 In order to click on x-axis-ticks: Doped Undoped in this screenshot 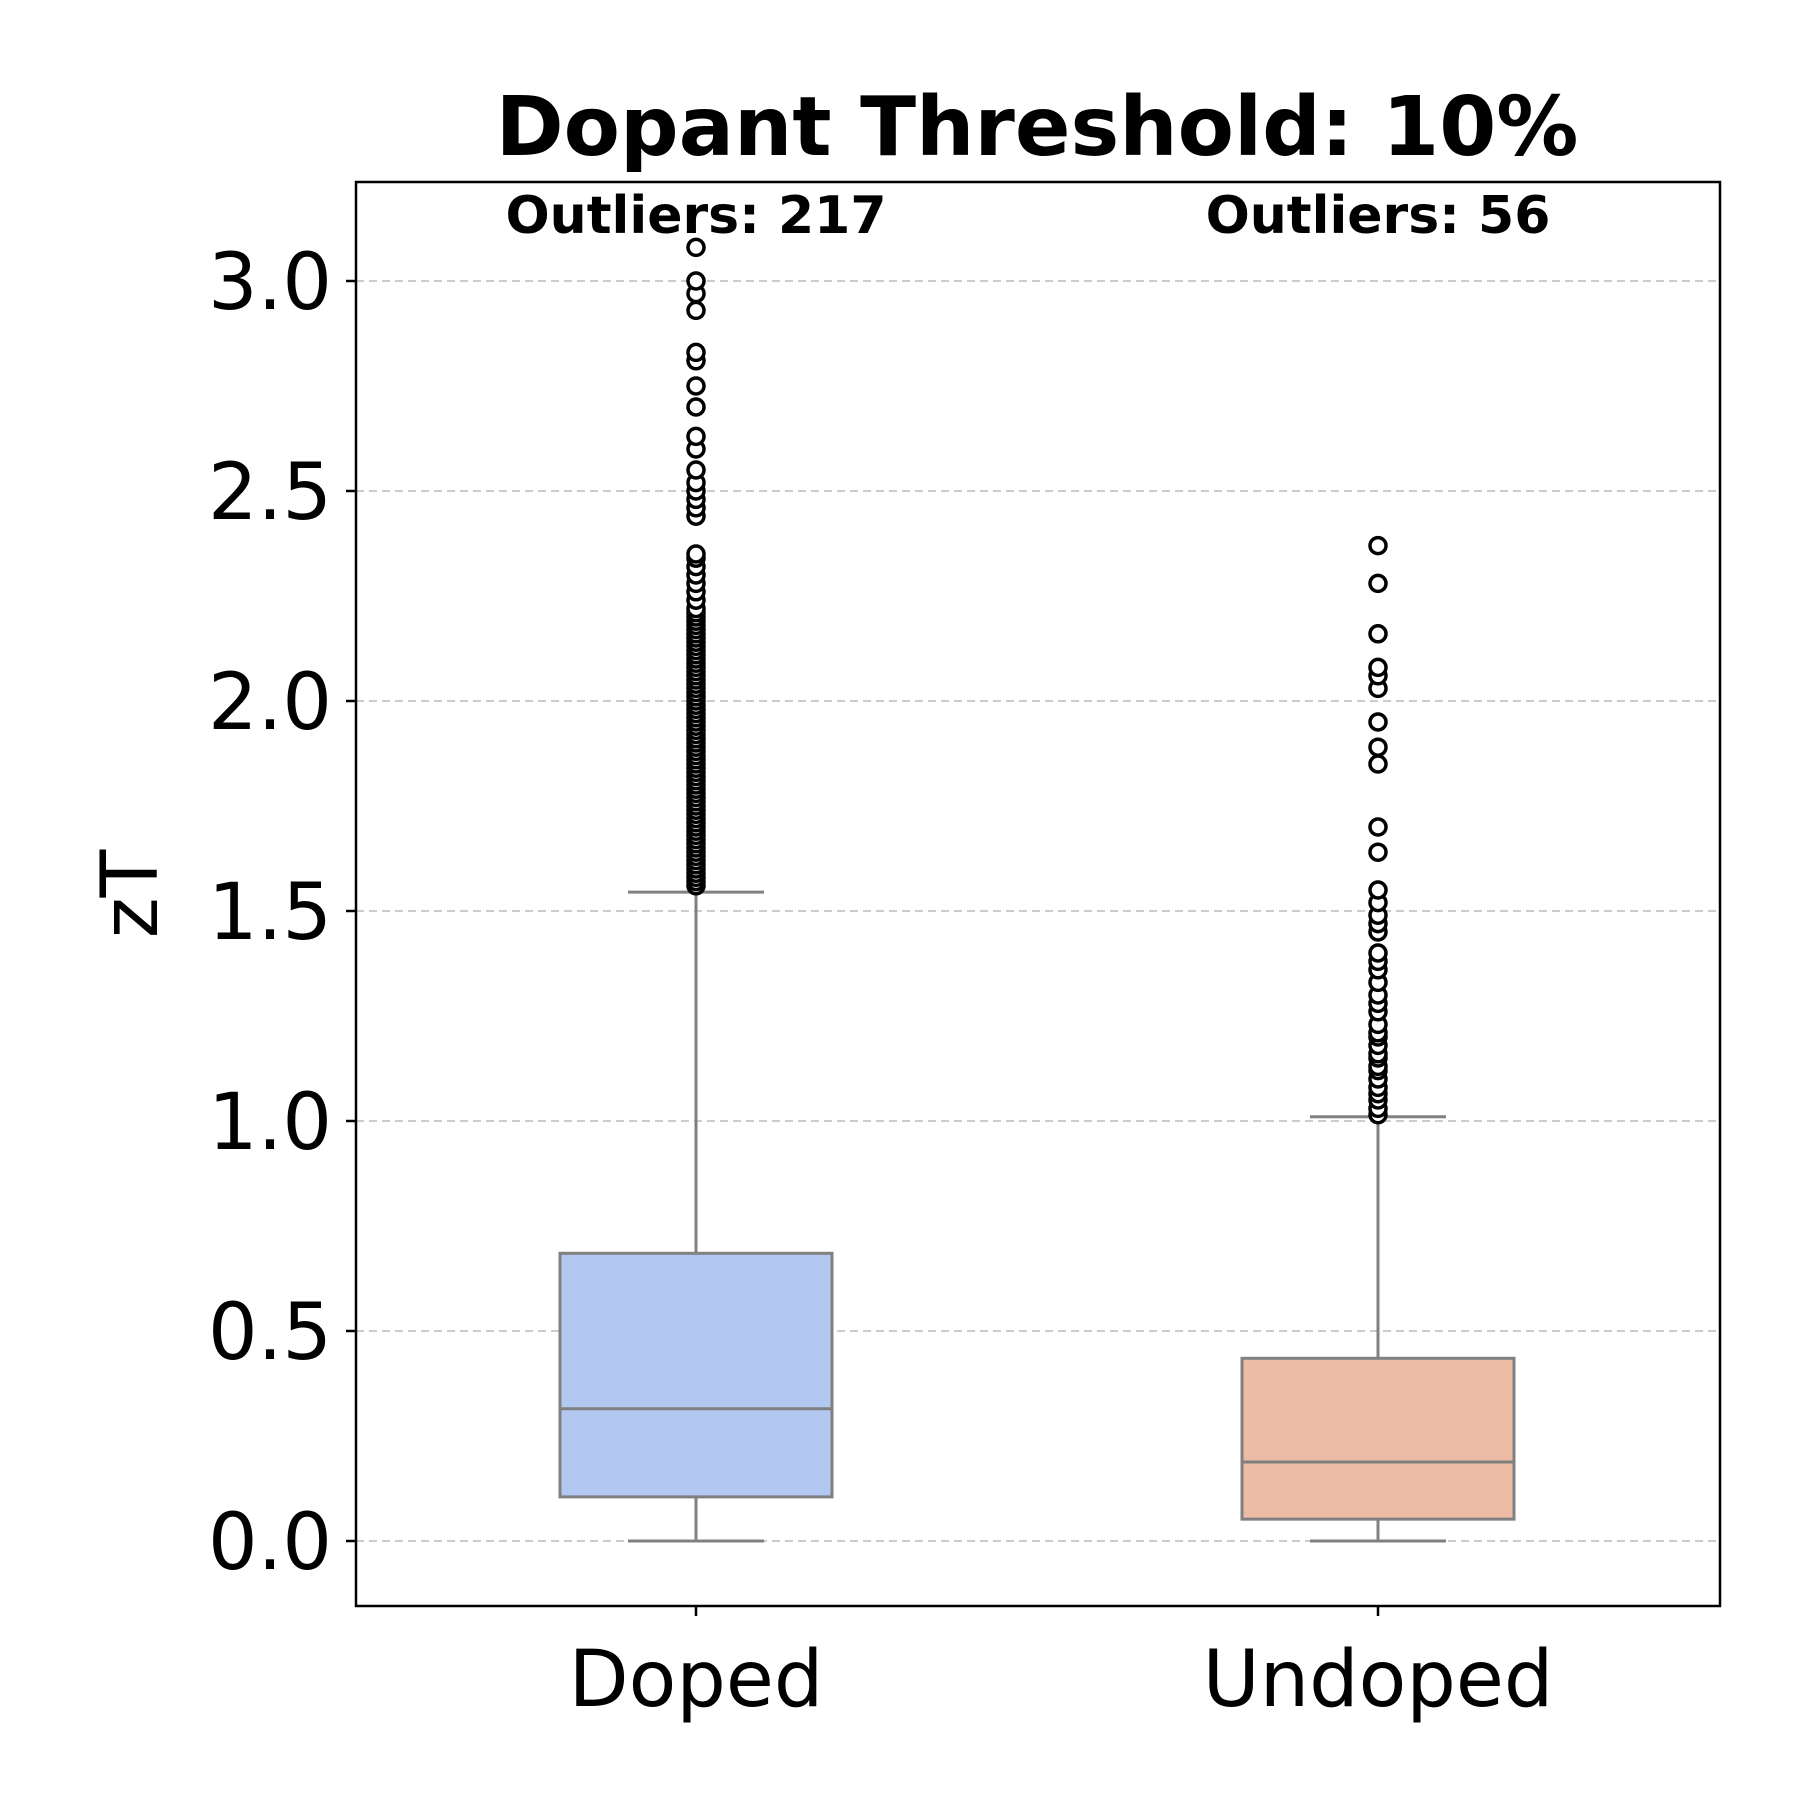, I will do `click(1061, 1665)`.